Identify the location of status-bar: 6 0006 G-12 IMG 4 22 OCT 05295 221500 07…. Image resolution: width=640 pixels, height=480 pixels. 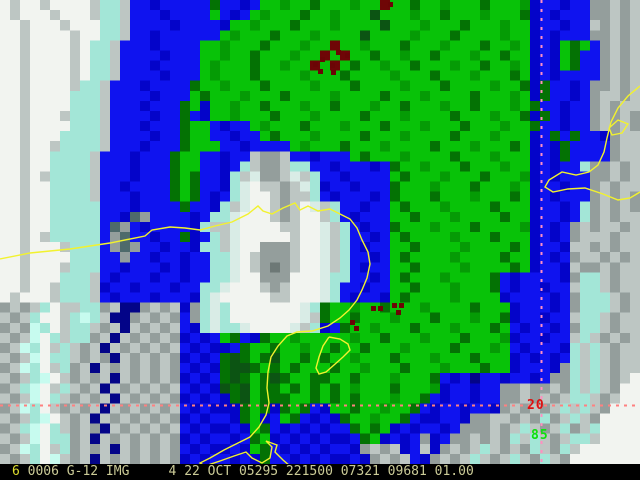
(320, 472).